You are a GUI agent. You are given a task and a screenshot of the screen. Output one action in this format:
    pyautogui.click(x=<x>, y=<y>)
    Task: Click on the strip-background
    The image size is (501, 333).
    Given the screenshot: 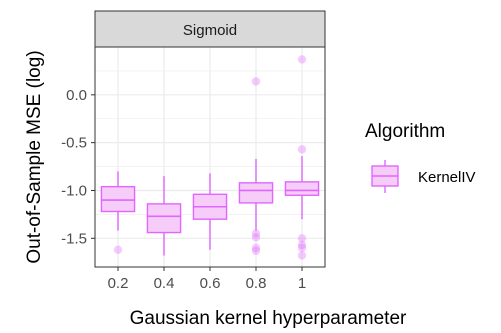 What is the action you would take?
    pyautogui.click(x=210, y=29)
    